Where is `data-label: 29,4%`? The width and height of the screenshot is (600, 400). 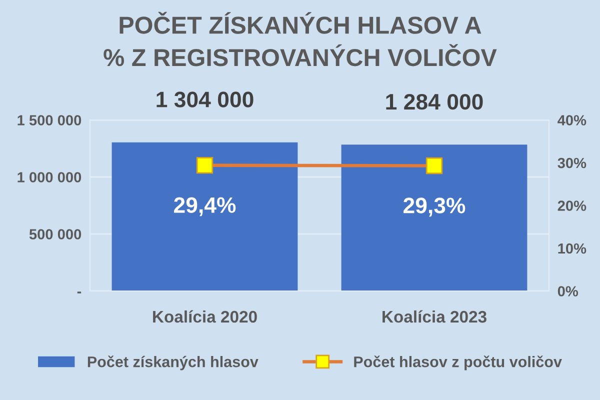 data-label: 29,4% is located at coordinates (205, 206).